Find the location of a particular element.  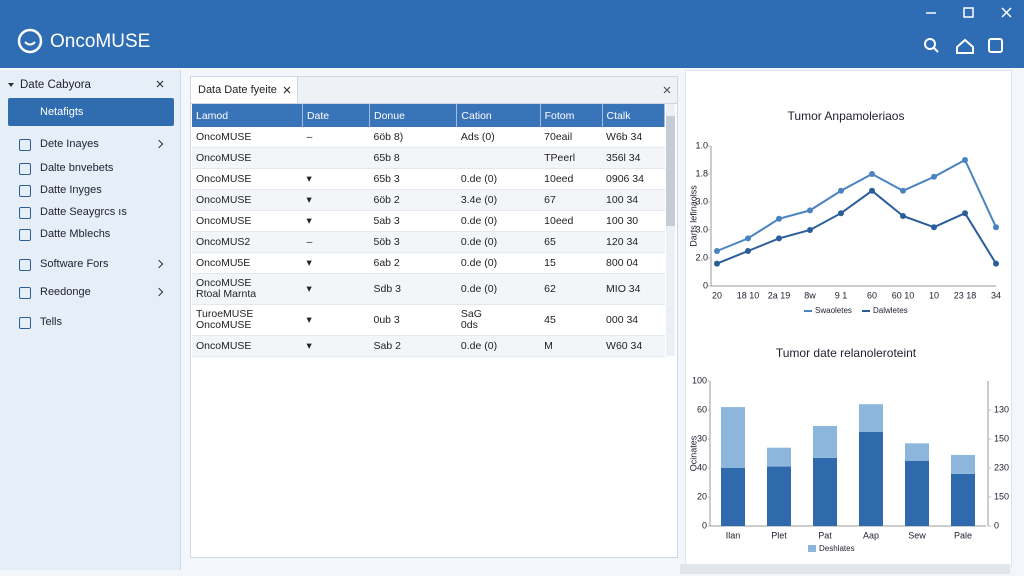

table-row: TuroeMUSE OncoMUSE ▾ 0ub 3 SaG 0ds 45 000 34 is located at coordinates (428, 320).